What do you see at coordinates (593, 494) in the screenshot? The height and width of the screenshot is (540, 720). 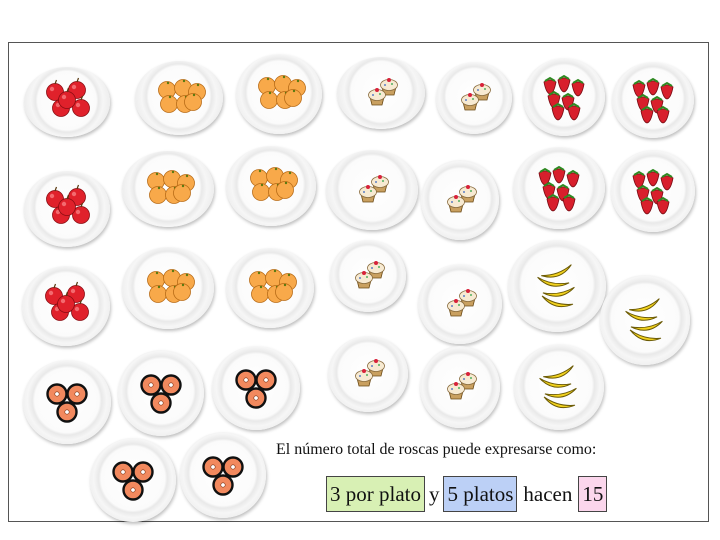 I see `total-box: 15` at bounding box center [593, 494].